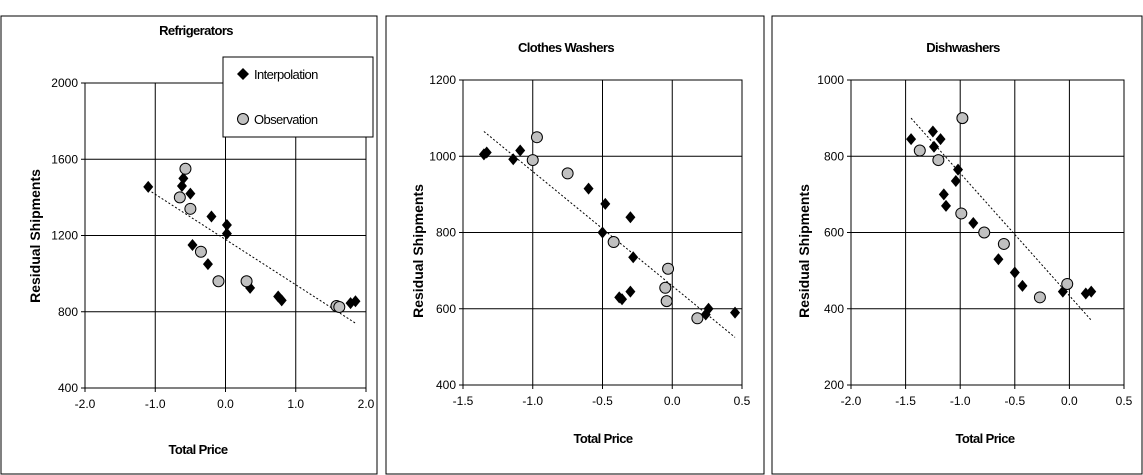  Describe the element at coordinates (196, 30) in the screenshot. I see `chart-title: Refrigerators` at that location.